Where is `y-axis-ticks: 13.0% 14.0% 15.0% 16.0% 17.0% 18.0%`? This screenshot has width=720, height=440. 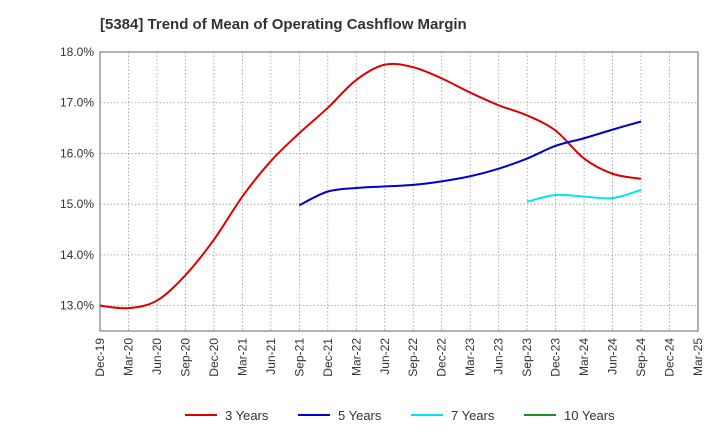 y-axis-ticks: 13.0% 14.0% 15.0% 16.0% 17.0% 18.0% is located at coordinates (77, 179).